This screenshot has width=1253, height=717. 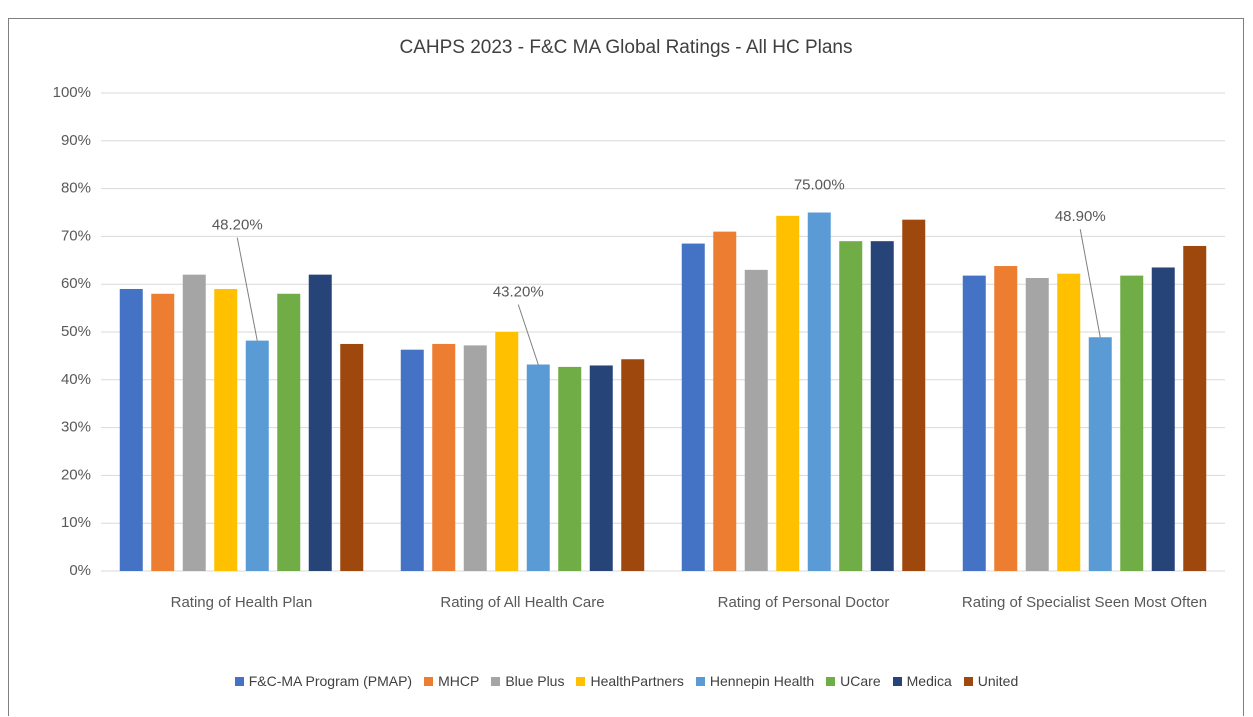 What do you see at coordinates (535, 681) in the screenshot?
I see `legend-label: Blue Plus` at bounding box center [535, 681].